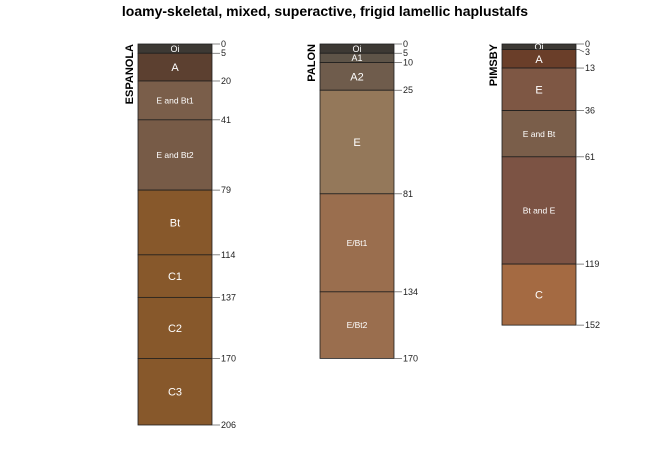 Image resolution: width=650 pixels, height=450 pixels. I want to click on depth-label: 81, so click(408, 194).